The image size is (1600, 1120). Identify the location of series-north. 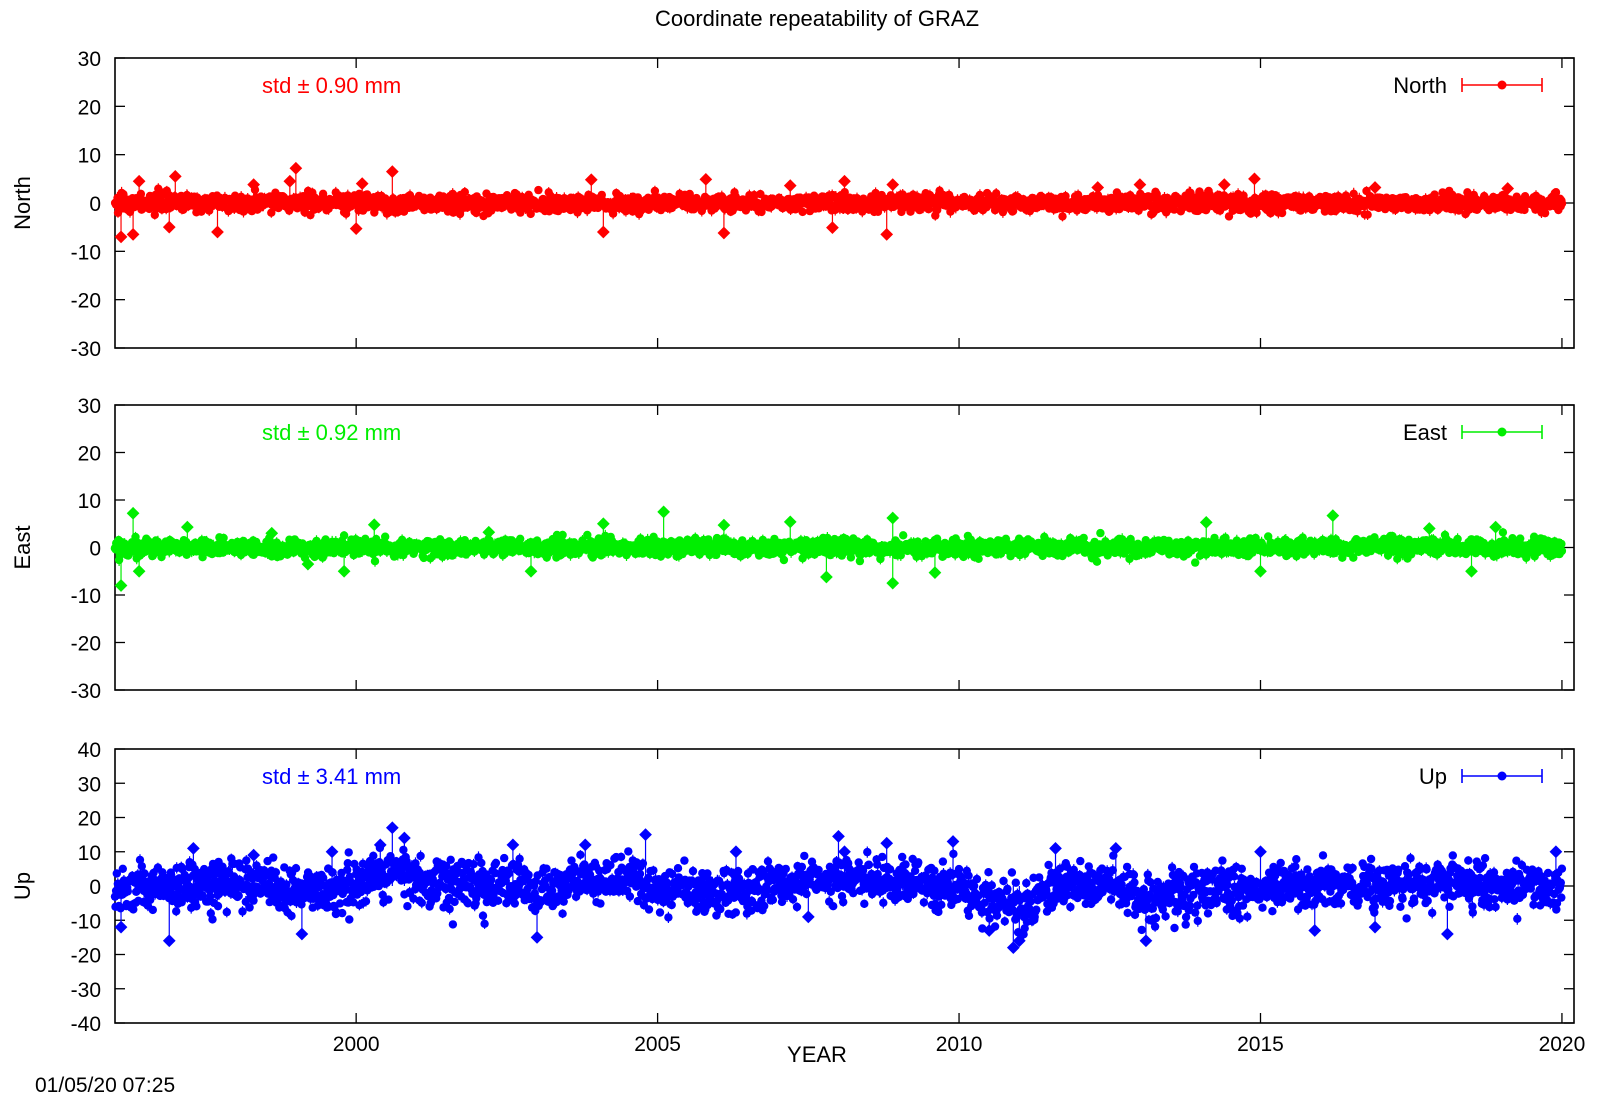
(838, 202).